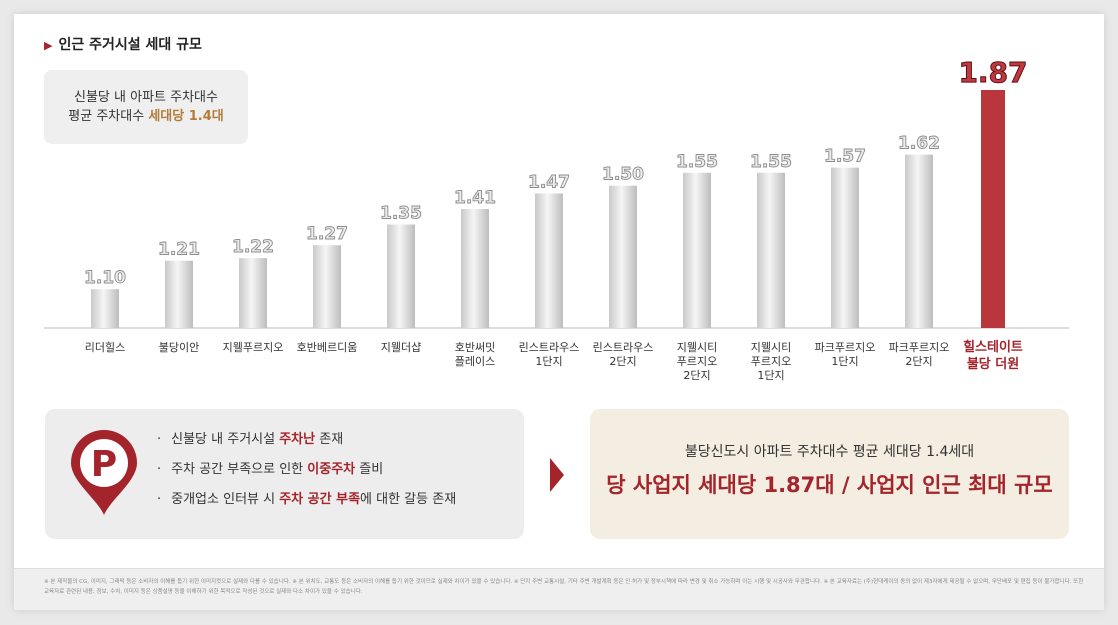 This screenshot has width=1118, height=625. Describe the element at coordinates (320, 499) in the screenshot. I see `issue-highlight: 주차 공간 부족` at that location.